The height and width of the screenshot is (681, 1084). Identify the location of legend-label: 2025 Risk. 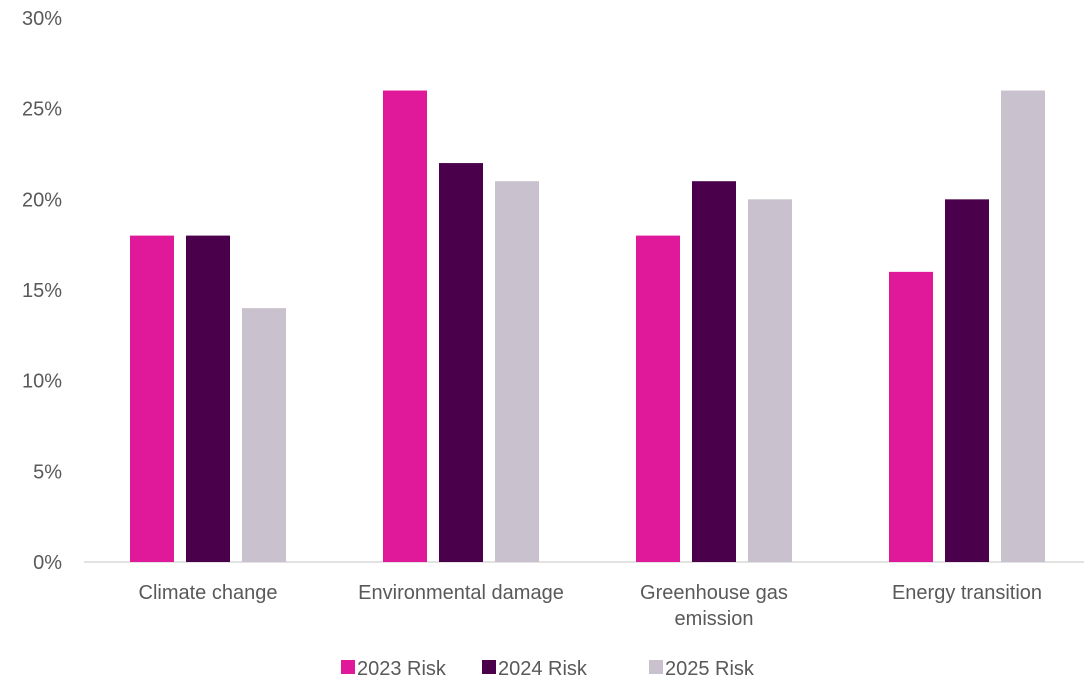
(710, 669).